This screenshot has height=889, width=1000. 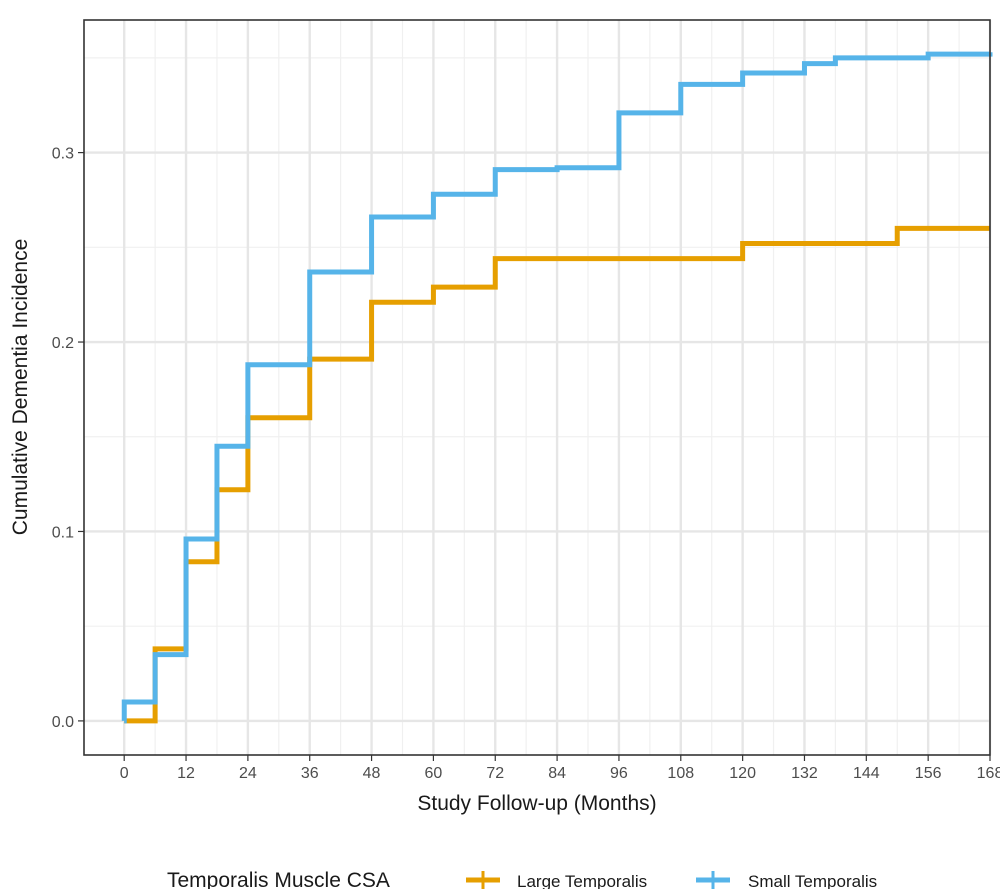 I want to click on x-tick-label: 48, so click(x=372, y=773).